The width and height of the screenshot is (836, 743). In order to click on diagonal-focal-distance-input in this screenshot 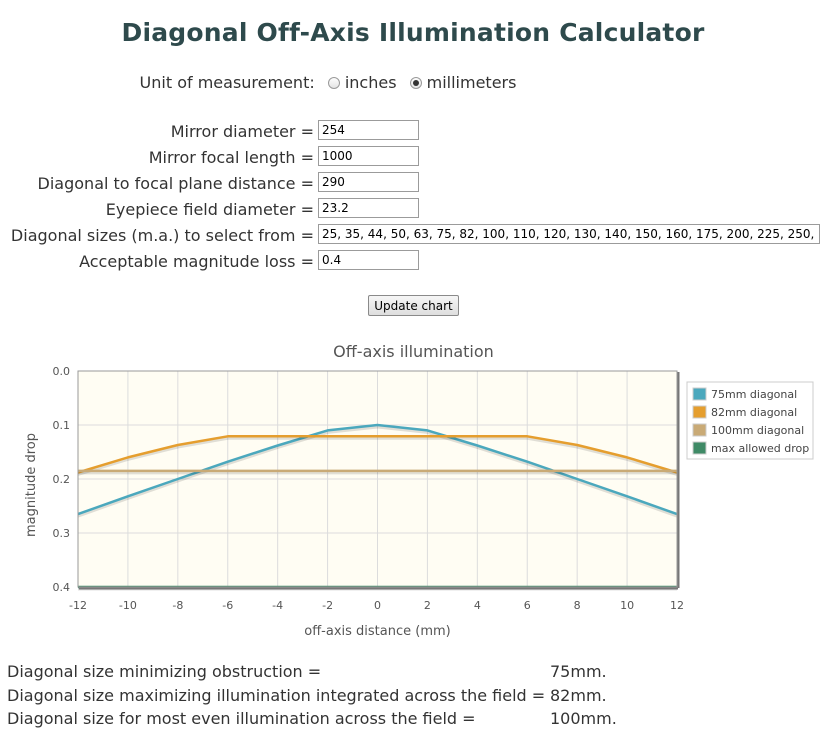, I will do `click(368, 182)`.